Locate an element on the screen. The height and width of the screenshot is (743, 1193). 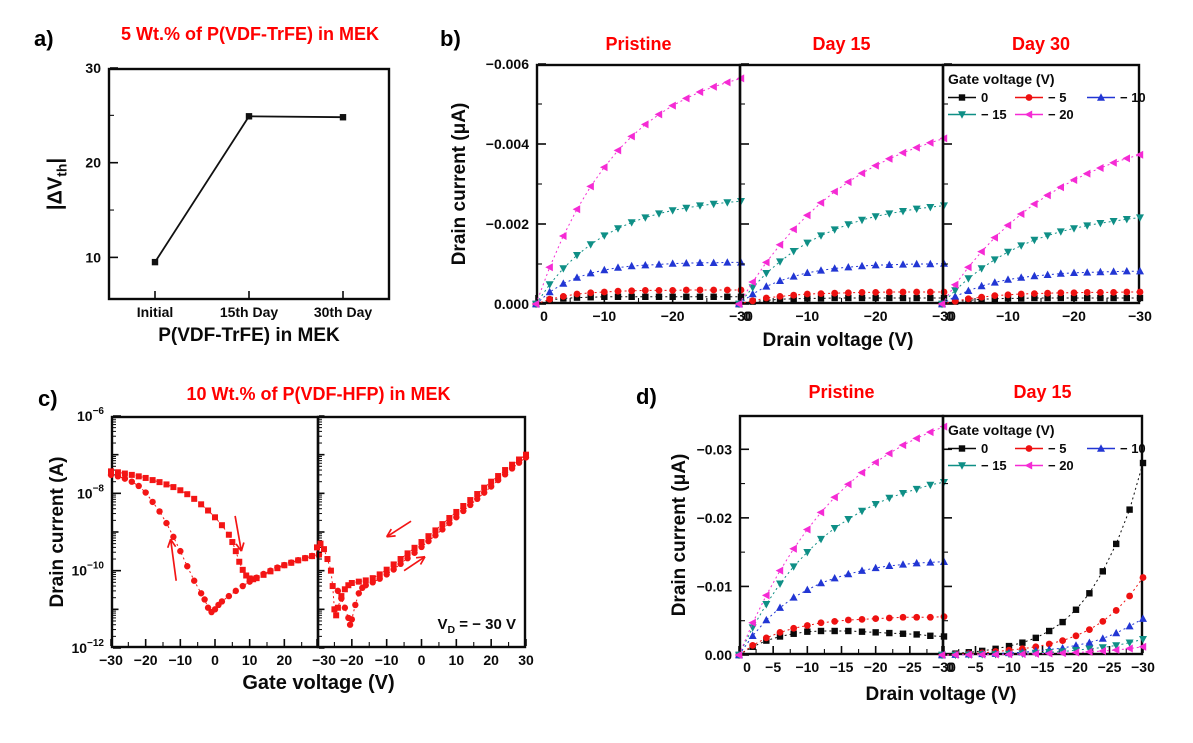
panel-a-chart: Initial 15th Day 30th Day 10 20 30 is located at coordinates (238, 190).